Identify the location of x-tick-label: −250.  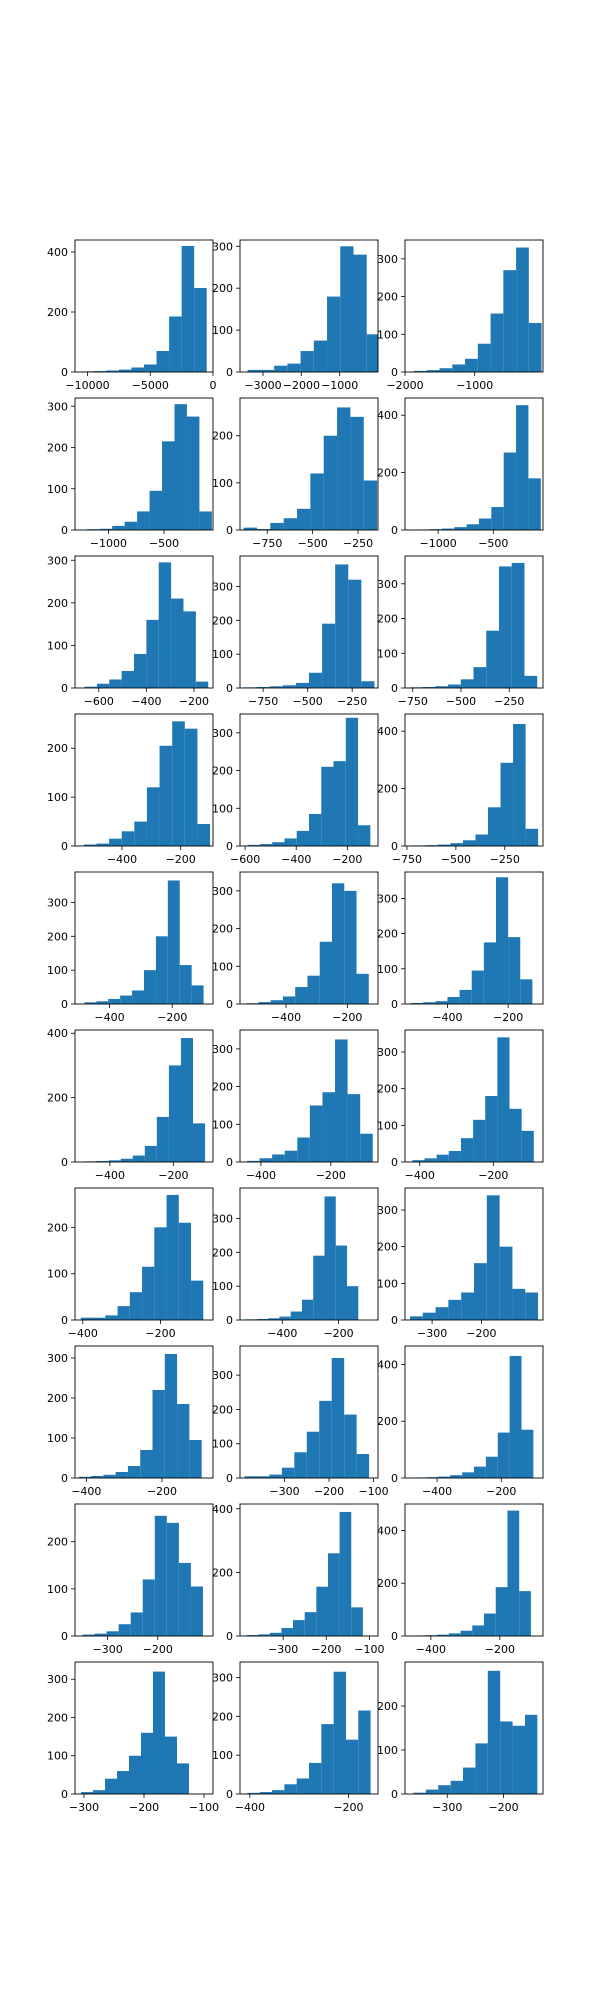
(358, 543).